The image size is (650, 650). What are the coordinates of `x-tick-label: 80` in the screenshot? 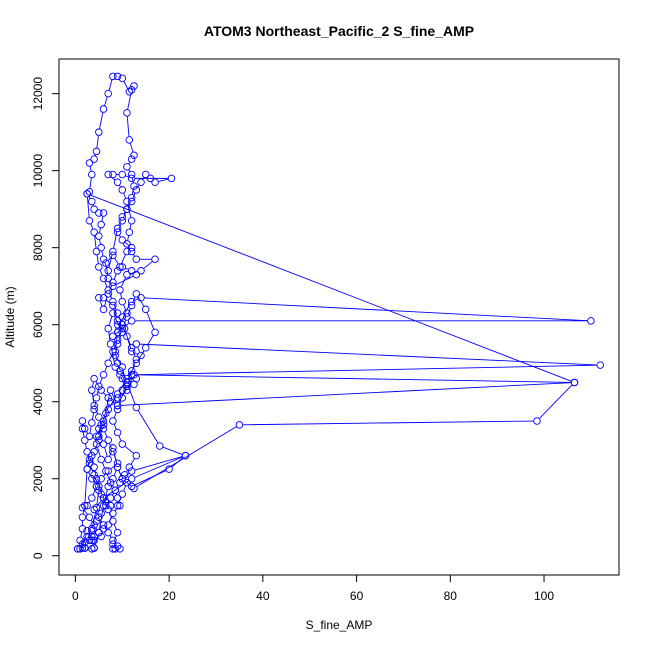 It's located at (451, 596).